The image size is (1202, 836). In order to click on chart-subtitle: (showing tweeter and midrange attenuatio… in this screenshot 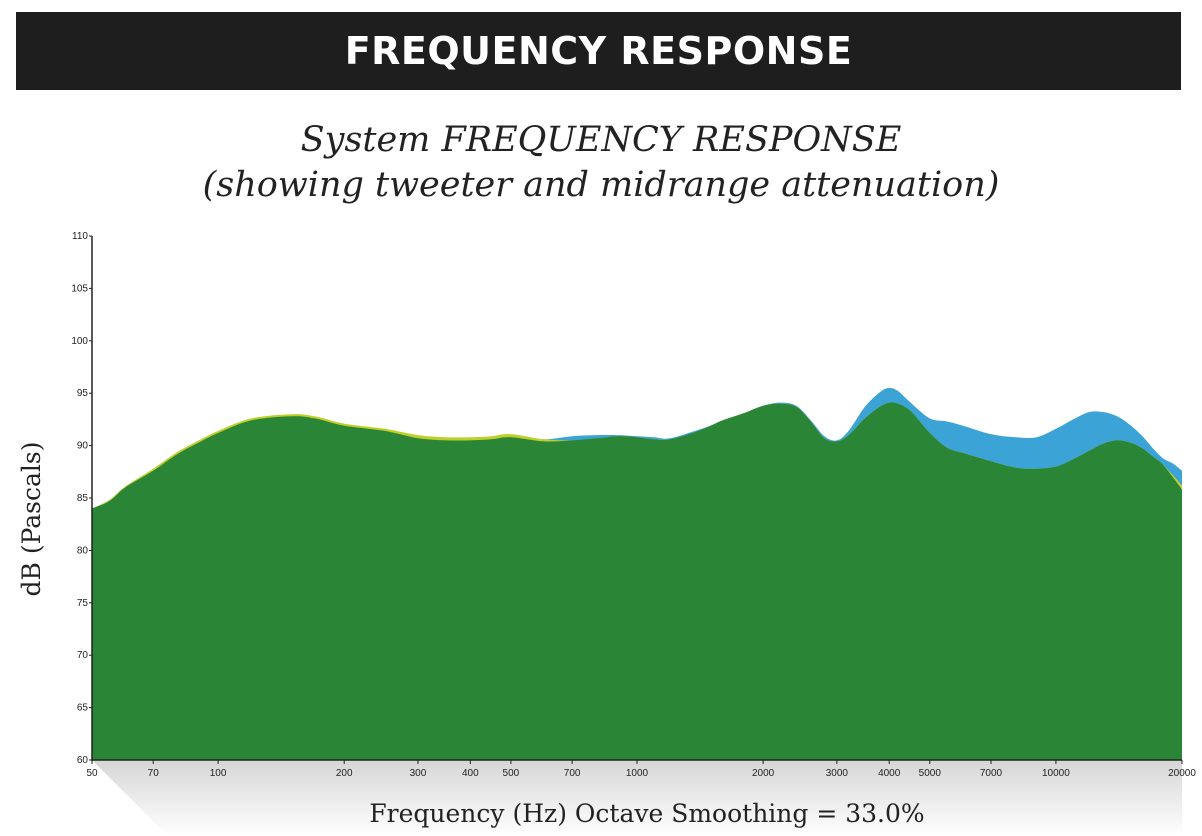, I will do `click(601, 185)`.